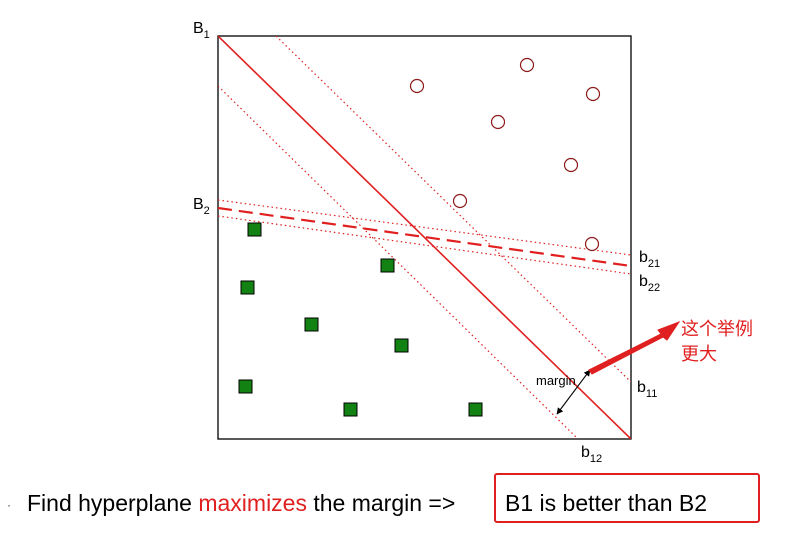 The image size is (805, 538). Describe the element at coordinates (649, 259) in the screenshot. I see `label-b21: b21` at that location.